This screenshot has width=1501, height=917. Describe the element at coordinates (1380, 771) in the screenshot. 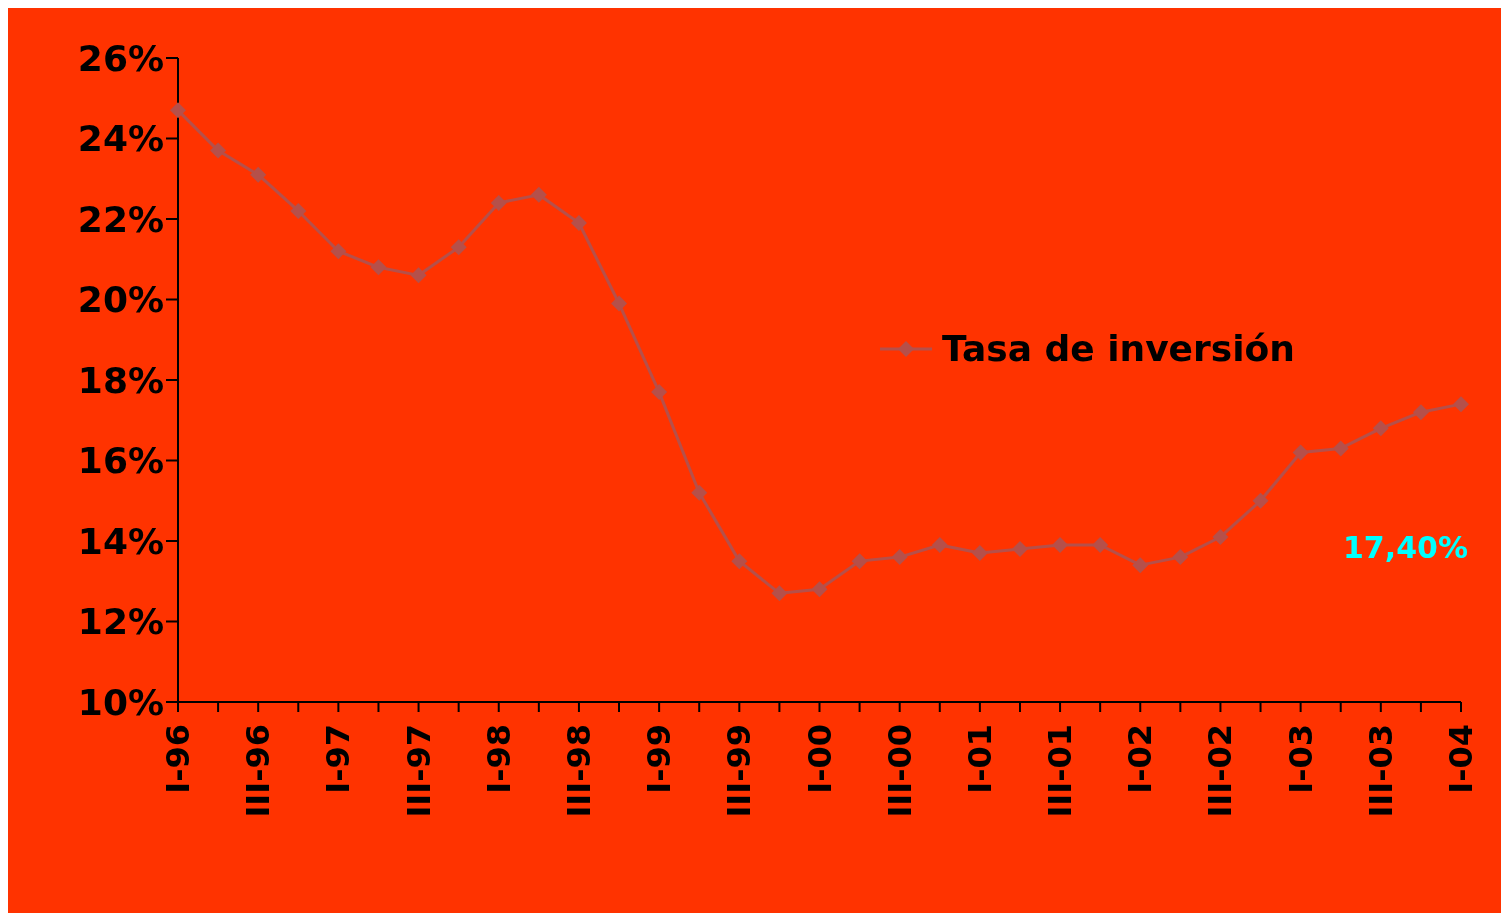

I see `x-tick-label: III-03` at that location.